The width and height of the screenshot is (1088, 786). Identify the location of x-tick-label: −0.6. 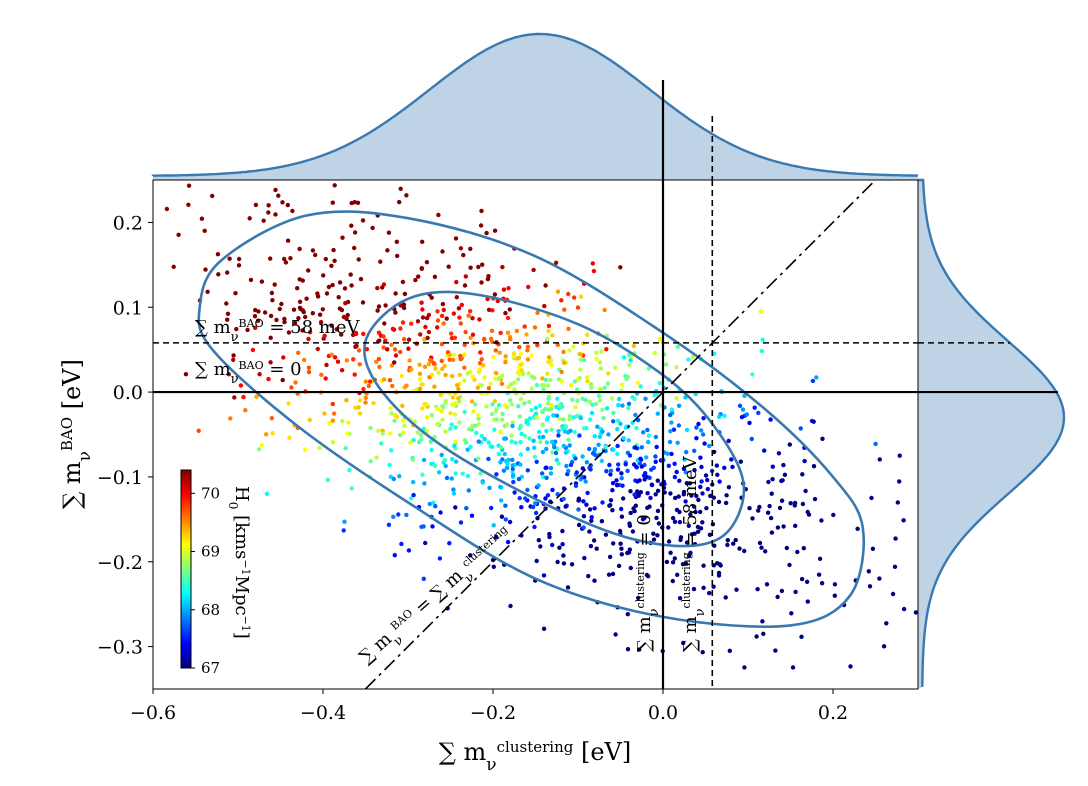
(153, 713).